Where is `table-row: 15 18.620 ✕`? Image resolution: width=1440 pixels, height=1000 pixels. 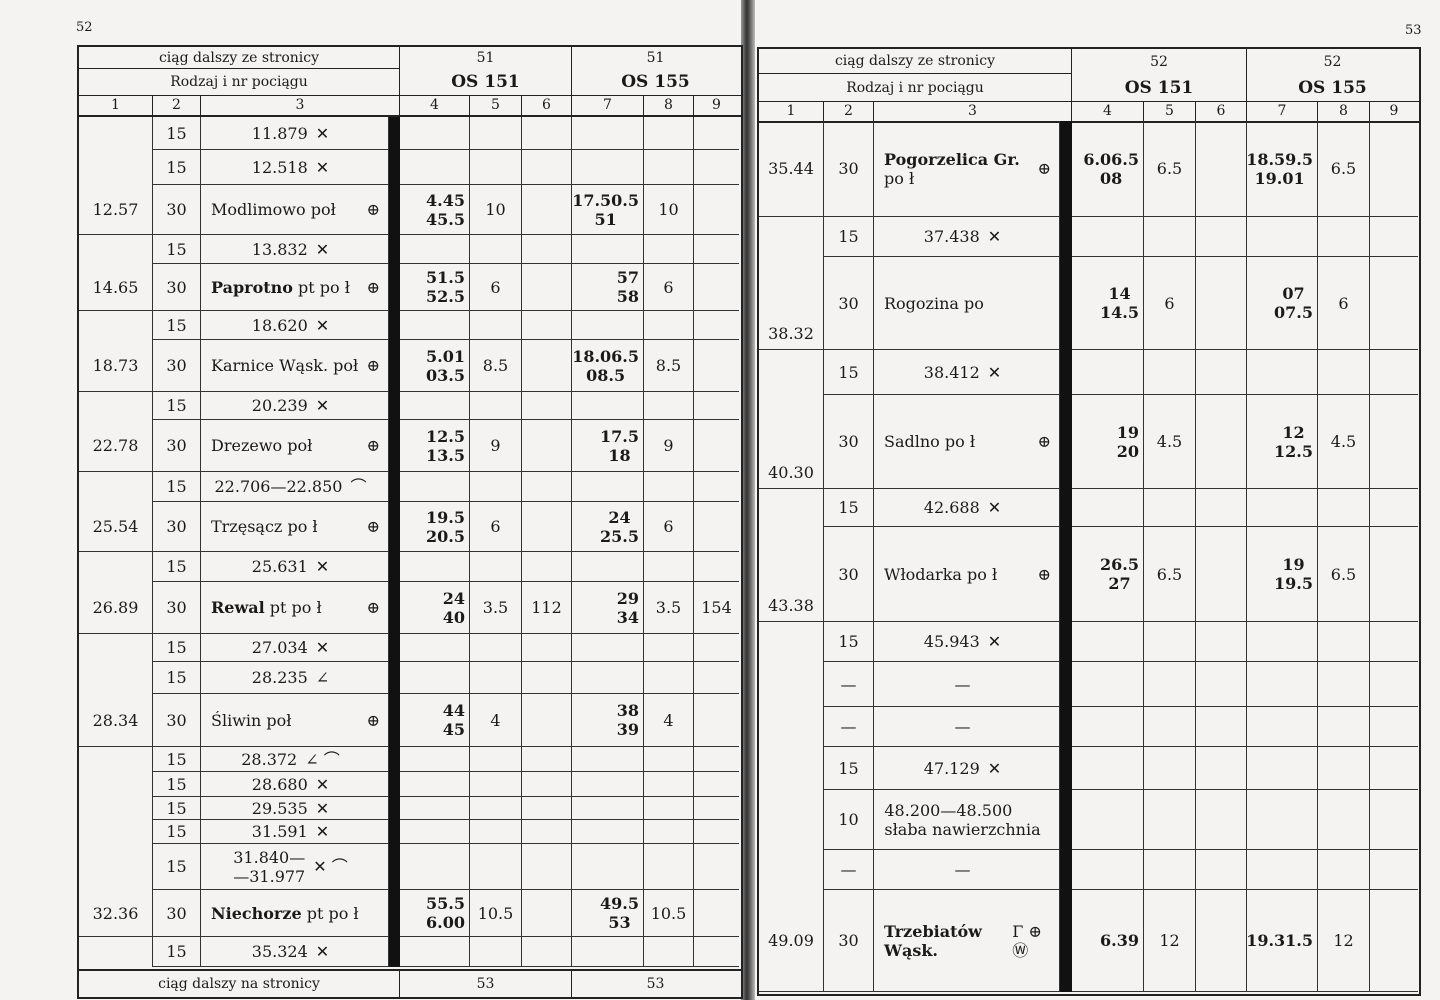 table-row: 15 18.620 ✕ is located at coordinates (410, 325).